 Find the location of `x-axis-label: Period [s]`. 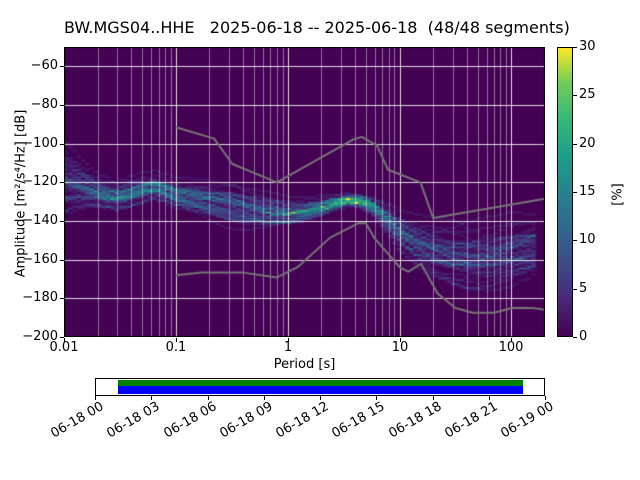

x-axis-label: Period [s] is located at coordinates (304, 364).